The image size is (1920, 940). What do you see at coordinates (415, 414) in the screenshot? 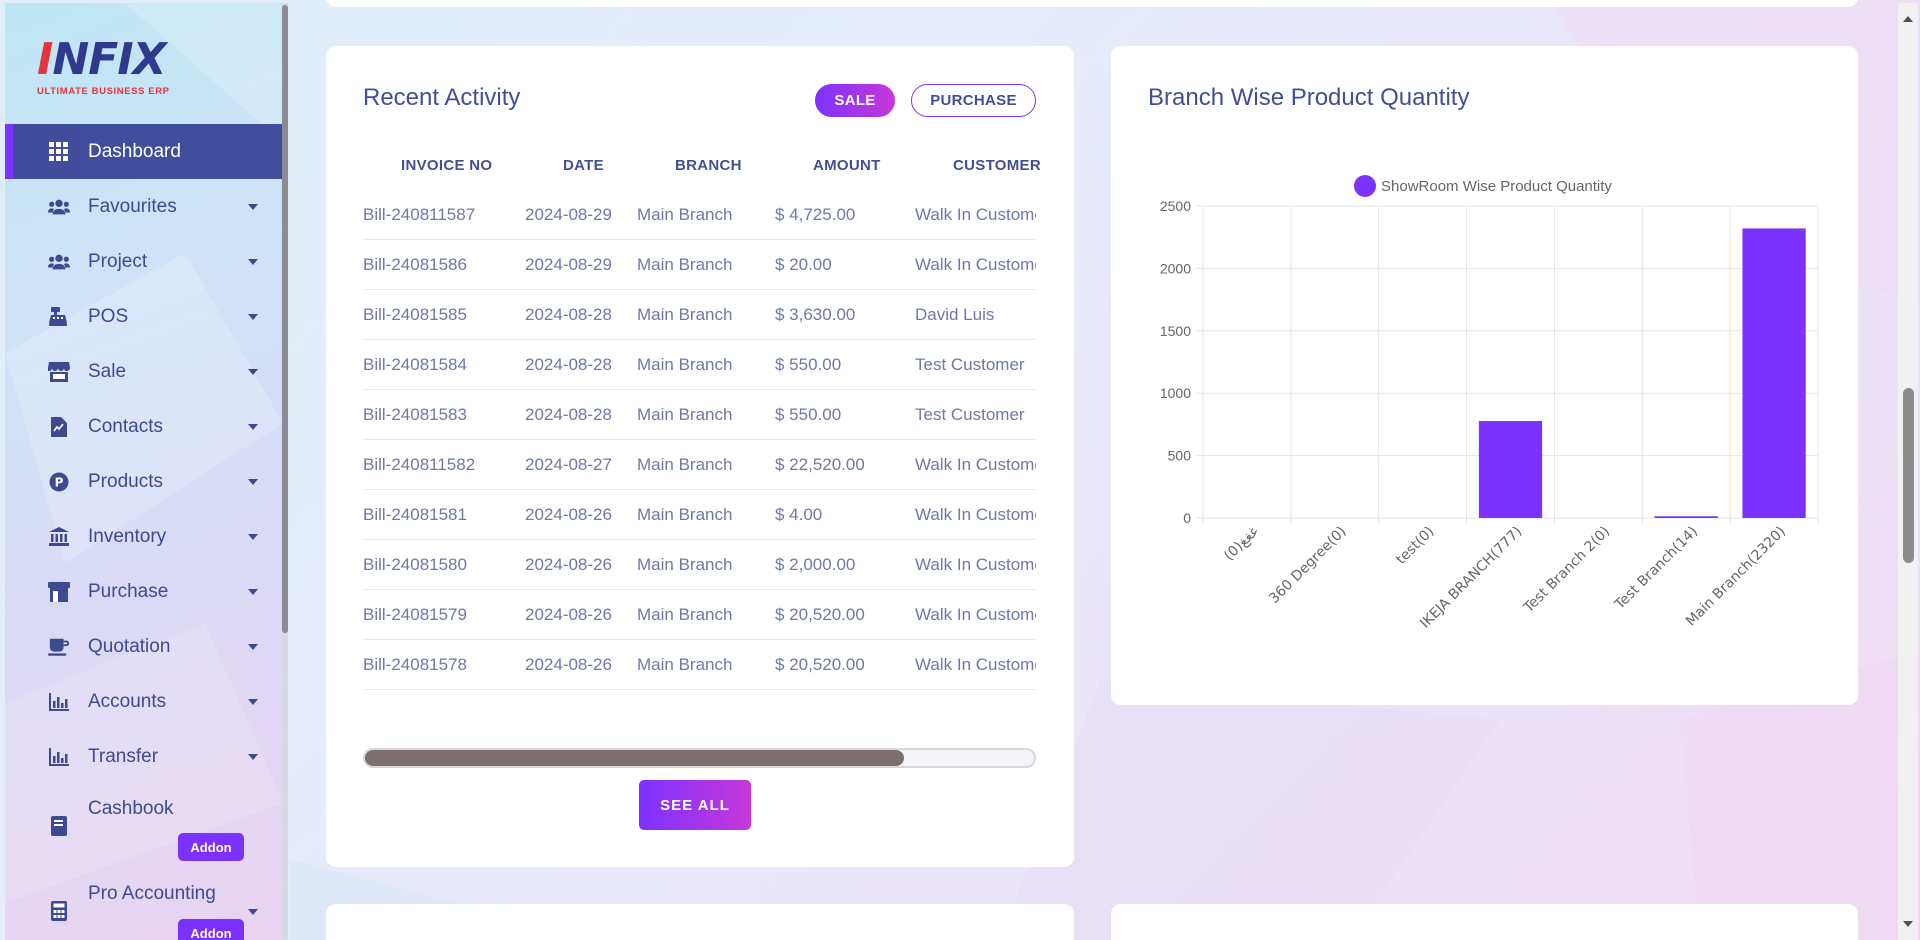
I see `invoice-cell: Bill-24081583` at bounding box center [415, 414].